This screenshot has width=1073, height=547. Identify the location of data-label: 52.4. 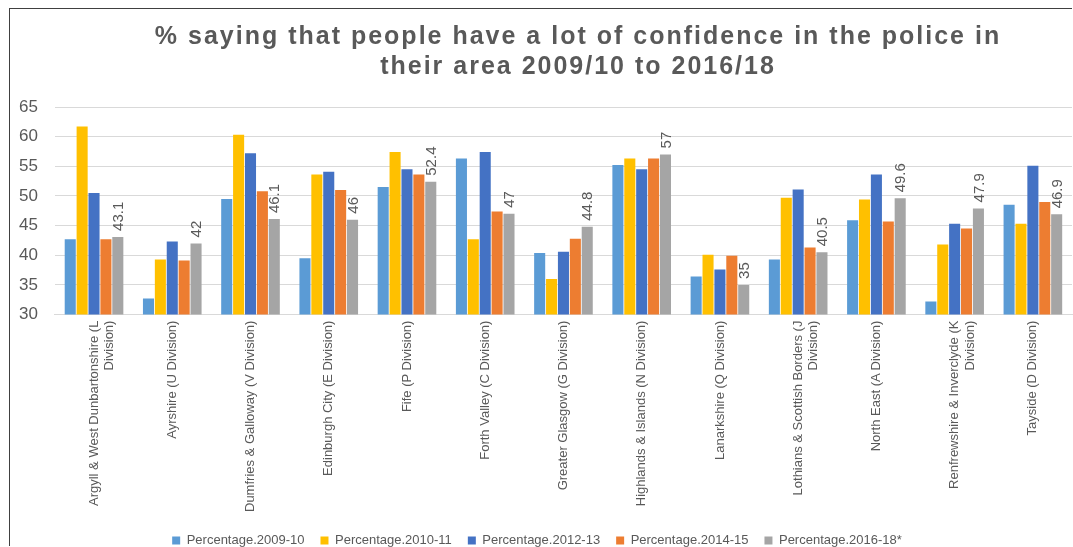
(430, 161).